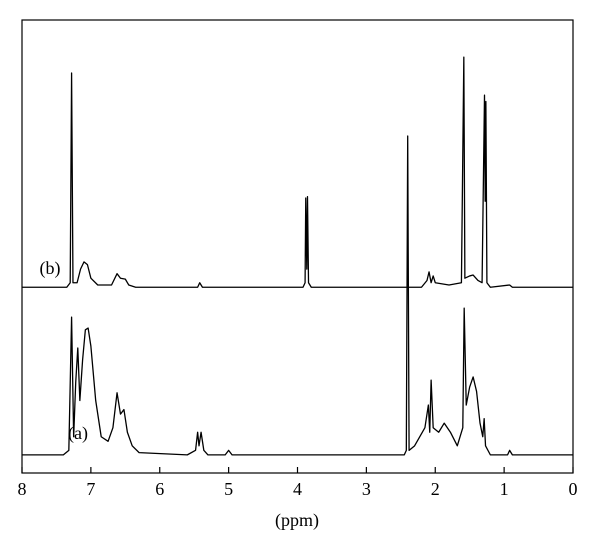 The image size is (600, 555). I want to click on x-tick-label: 4, so click(297, 489).